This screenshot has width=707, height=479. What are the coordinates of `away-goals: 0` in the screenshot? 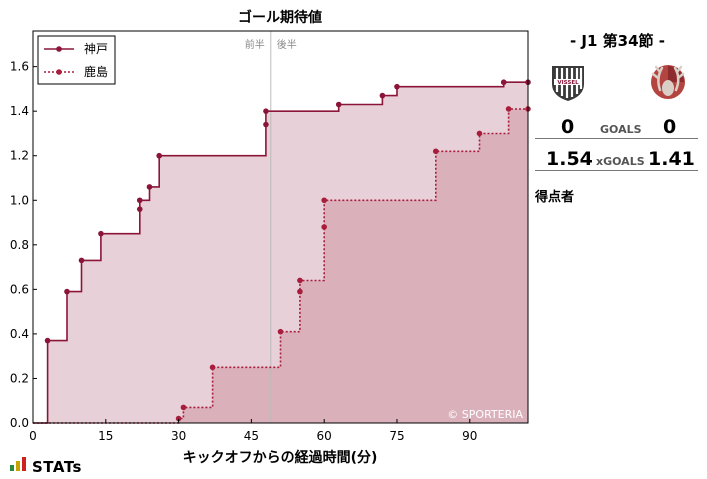 It's located at (670, 127).